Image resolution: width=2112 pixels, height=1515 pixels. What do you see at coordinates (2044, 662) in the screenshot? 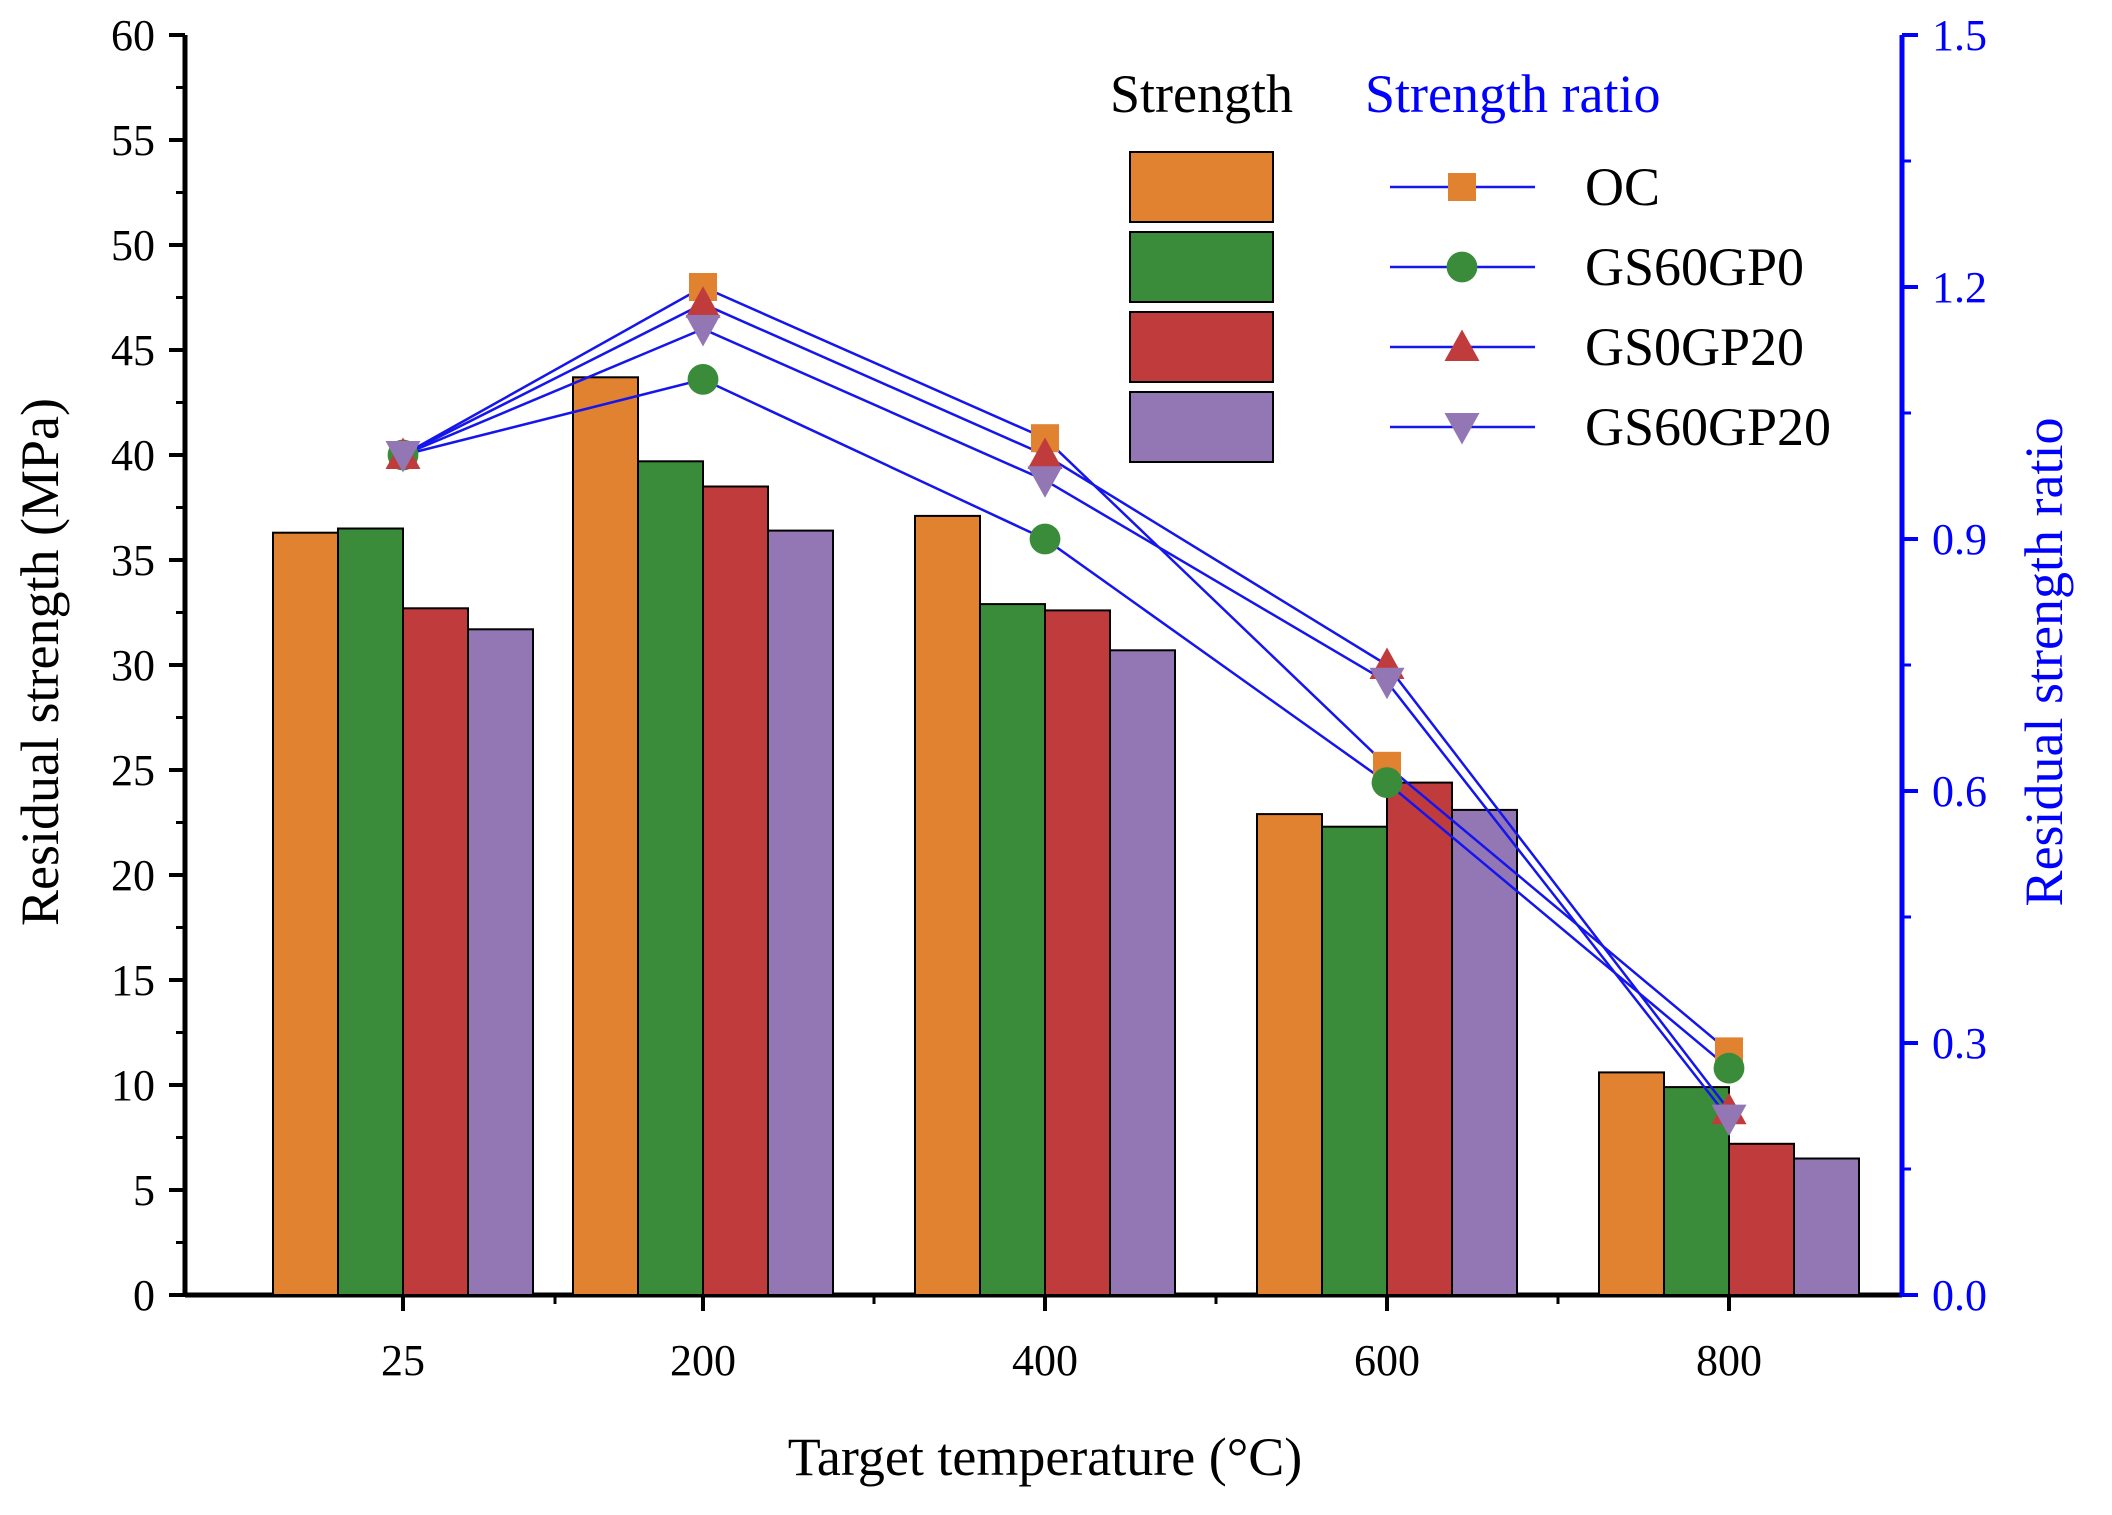
I see `y2-axis-label: Residual strength ratio` at bounding box center [2044, 662].